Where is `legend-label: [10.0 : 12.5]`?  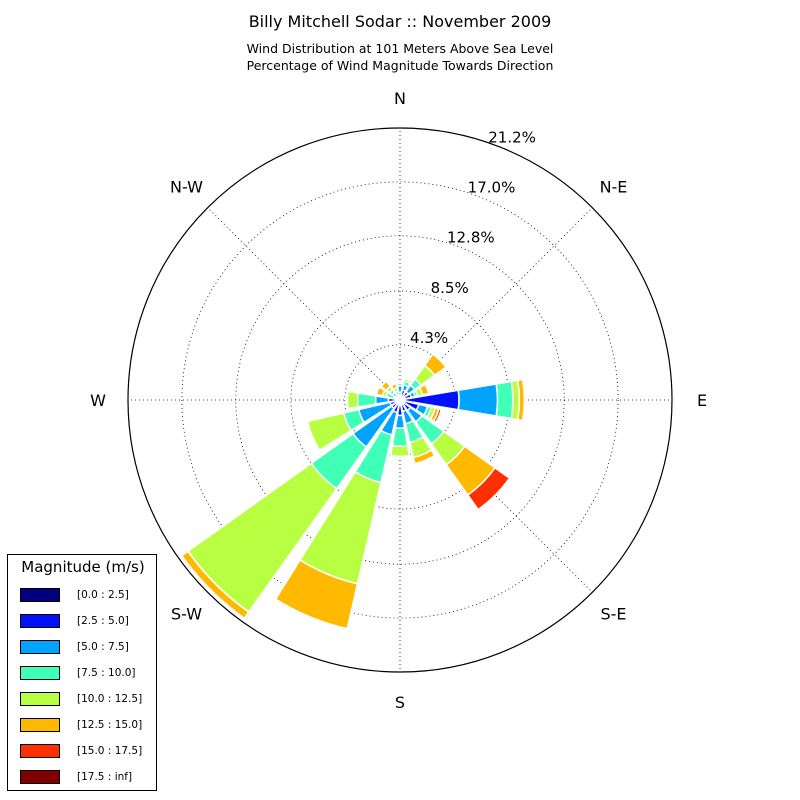
legend-label: [10.0 : 12.5] is located at coordinates (110, 699).